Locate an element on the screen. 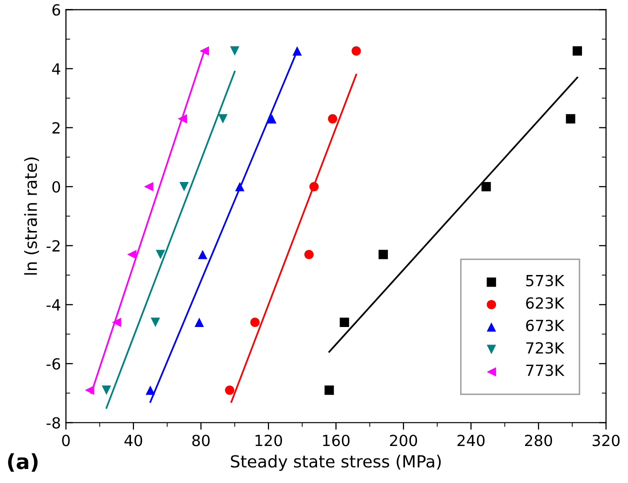 This screenshot has height=483, width=628. legend-label: 773K is located at coordinates (545, 370).